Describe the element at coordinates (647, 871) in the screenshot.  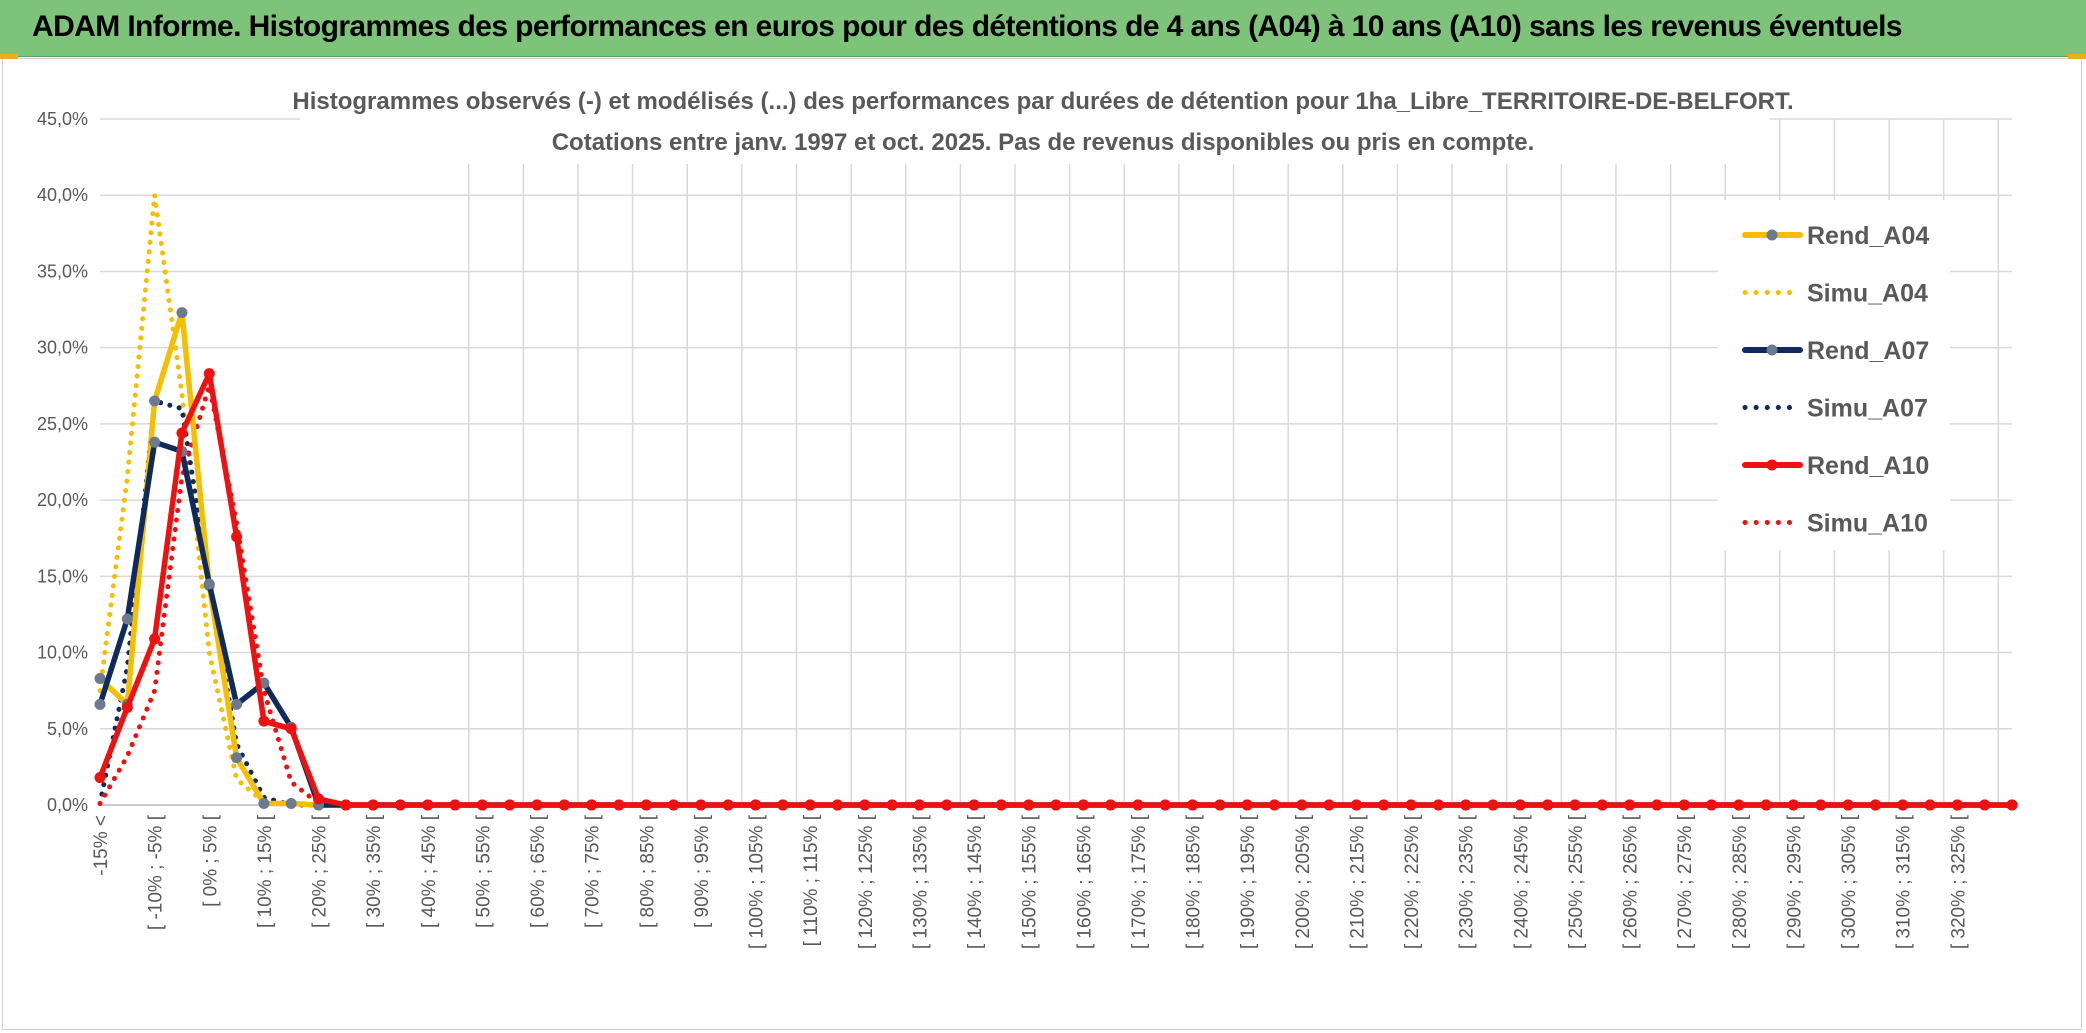
I see `x-tick-label: [ 80% ; 85% [` at that location.